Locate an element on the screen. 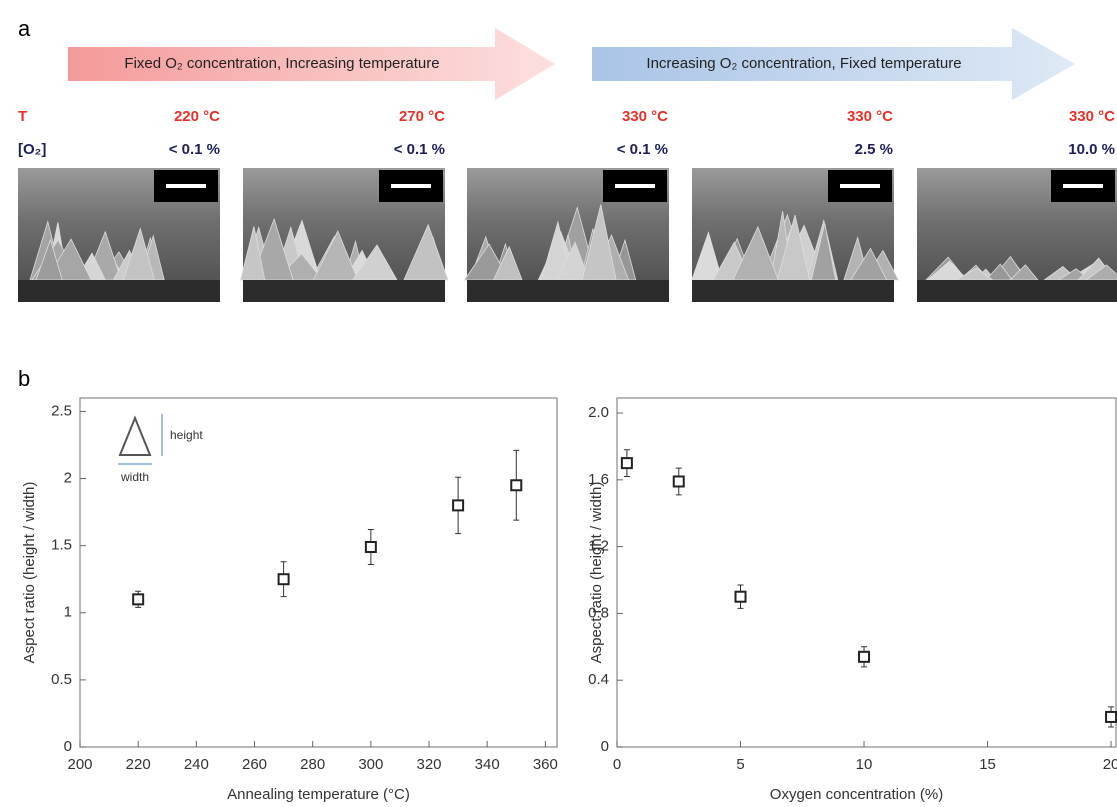 The width and height of the screenshot is (1117, 807). inset-label: width is located at coordinates (134, 477).